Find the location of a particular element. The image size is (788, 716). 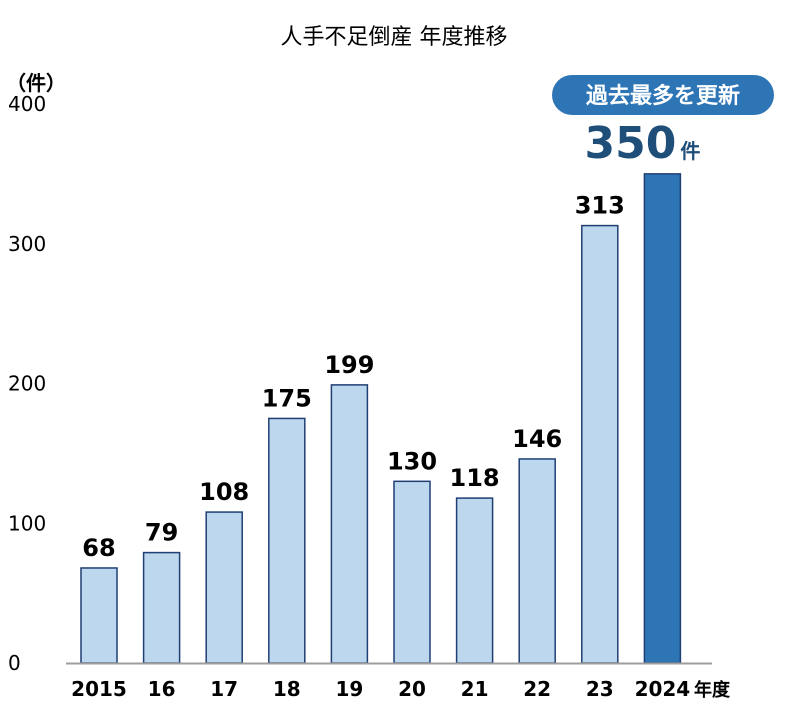

x-tick-label: 2015 is located at coordinates (99, 689).